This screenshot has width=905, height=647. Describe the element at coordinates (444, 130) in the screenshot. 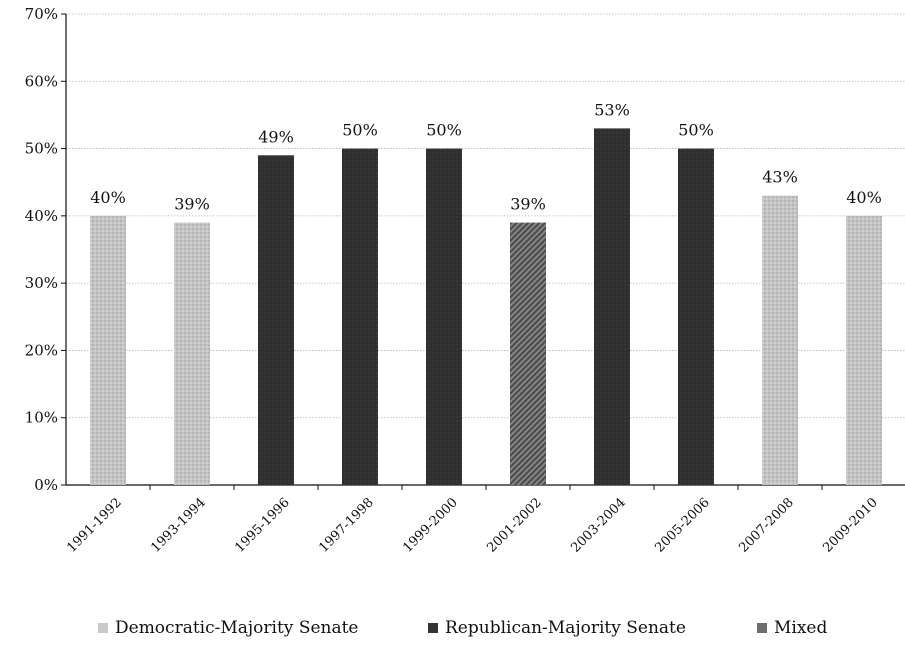

I see `data-label-1999-2000: 50%` at that location.